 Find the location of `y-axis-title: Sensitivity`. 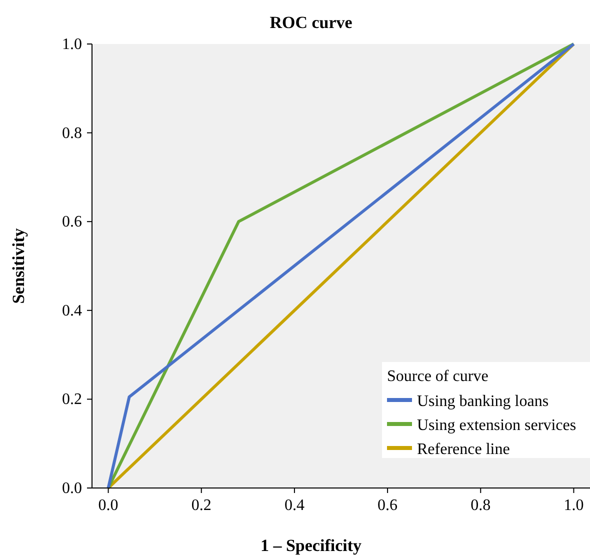

y-axis-title: Sensitivity is located at coordinates (18, 266).